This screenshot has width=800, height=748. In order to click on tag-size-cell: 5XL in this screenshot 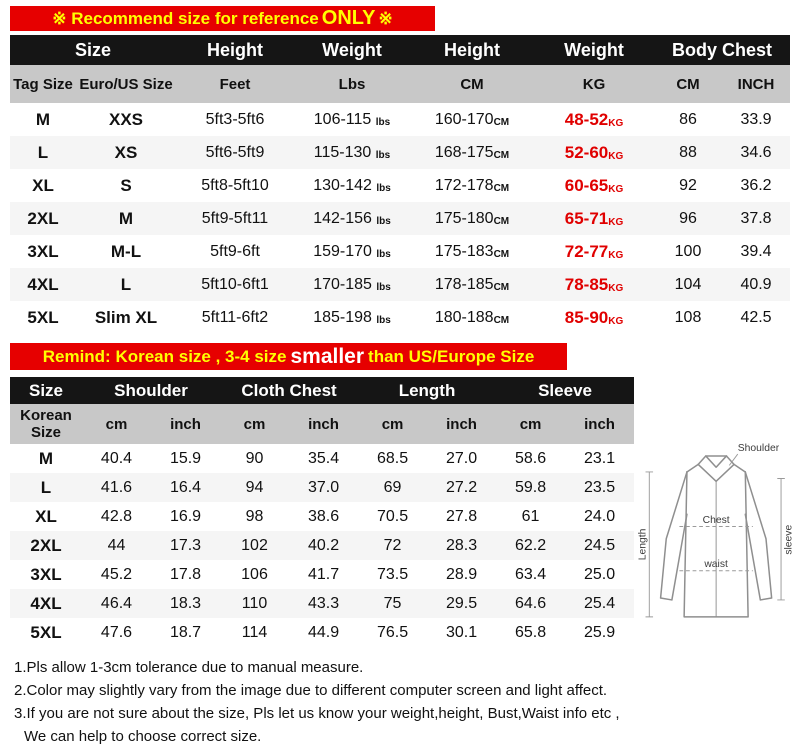, I will do `click(43, 317)`.